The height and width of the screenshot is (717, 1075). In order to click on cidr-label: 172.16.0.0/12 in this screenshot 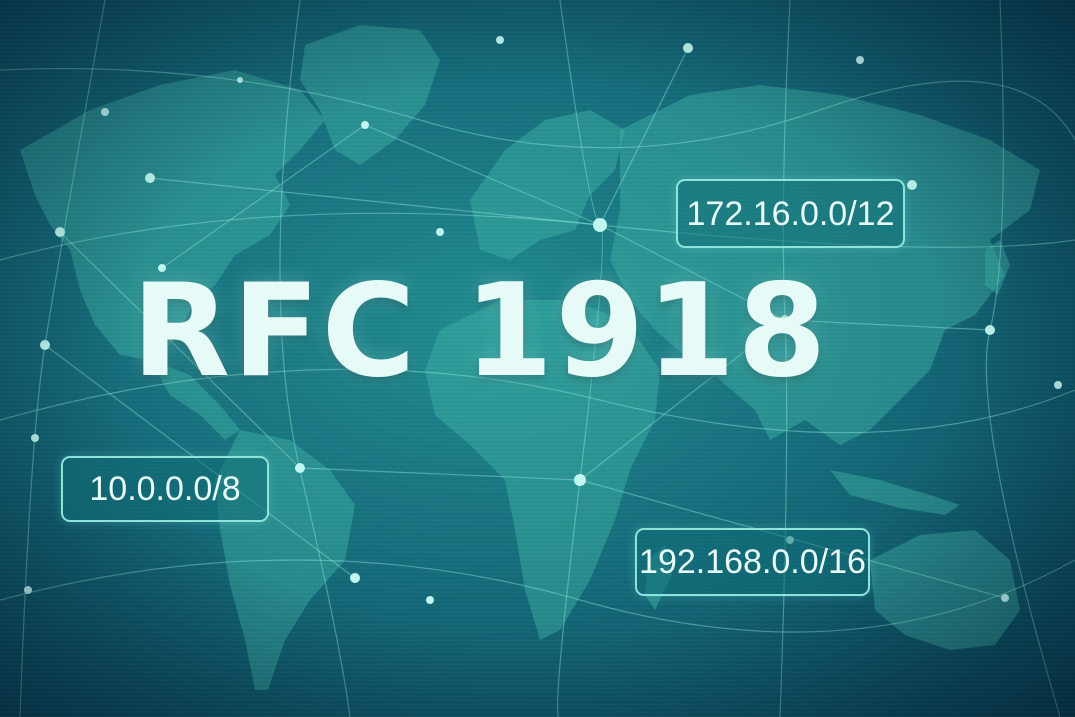, I will do `click(791, 214)`.